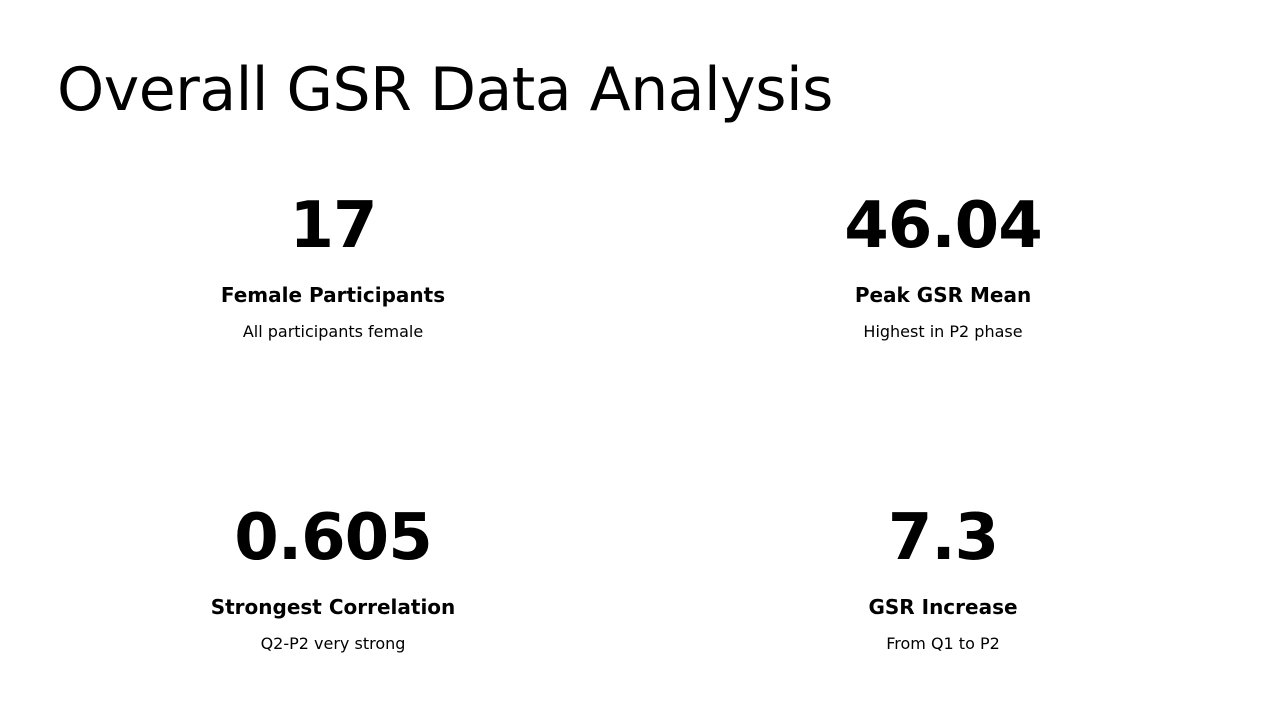 Image resolution: width=1280 pixels, height=720 pixels. Describe the element at coordinates (943, 226) in the screenshot. I see `stat-value: 46.04` at that location.